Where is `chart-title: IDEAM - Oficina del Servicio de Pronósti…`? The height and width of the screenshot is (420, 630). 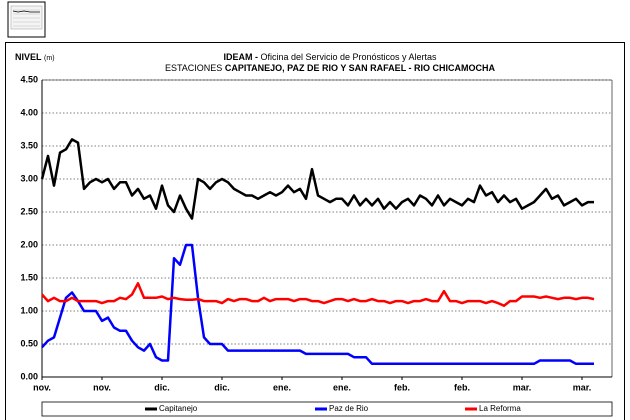 chart-title: IDEAM - Oficina del Servicio de Pronósti… is located at coordinates (330, 57).